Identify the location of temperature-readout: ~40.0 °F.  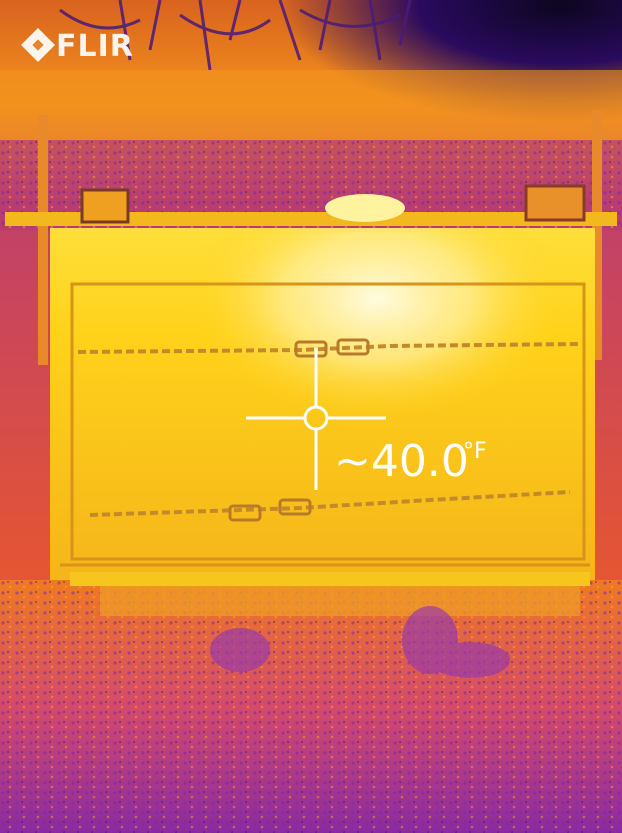
(410, 461).